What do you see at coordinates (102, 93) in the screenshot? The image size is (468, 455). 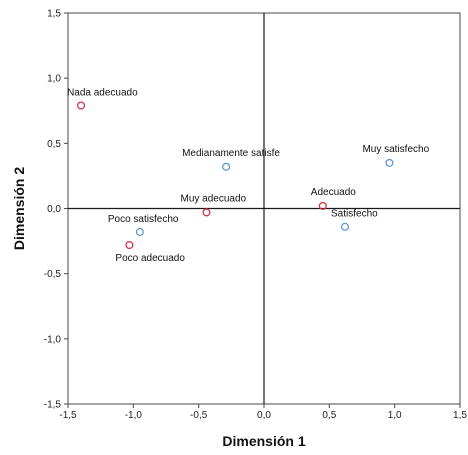 I see `data-point-label: Nada adecuado` at bounding box center [102, 93].